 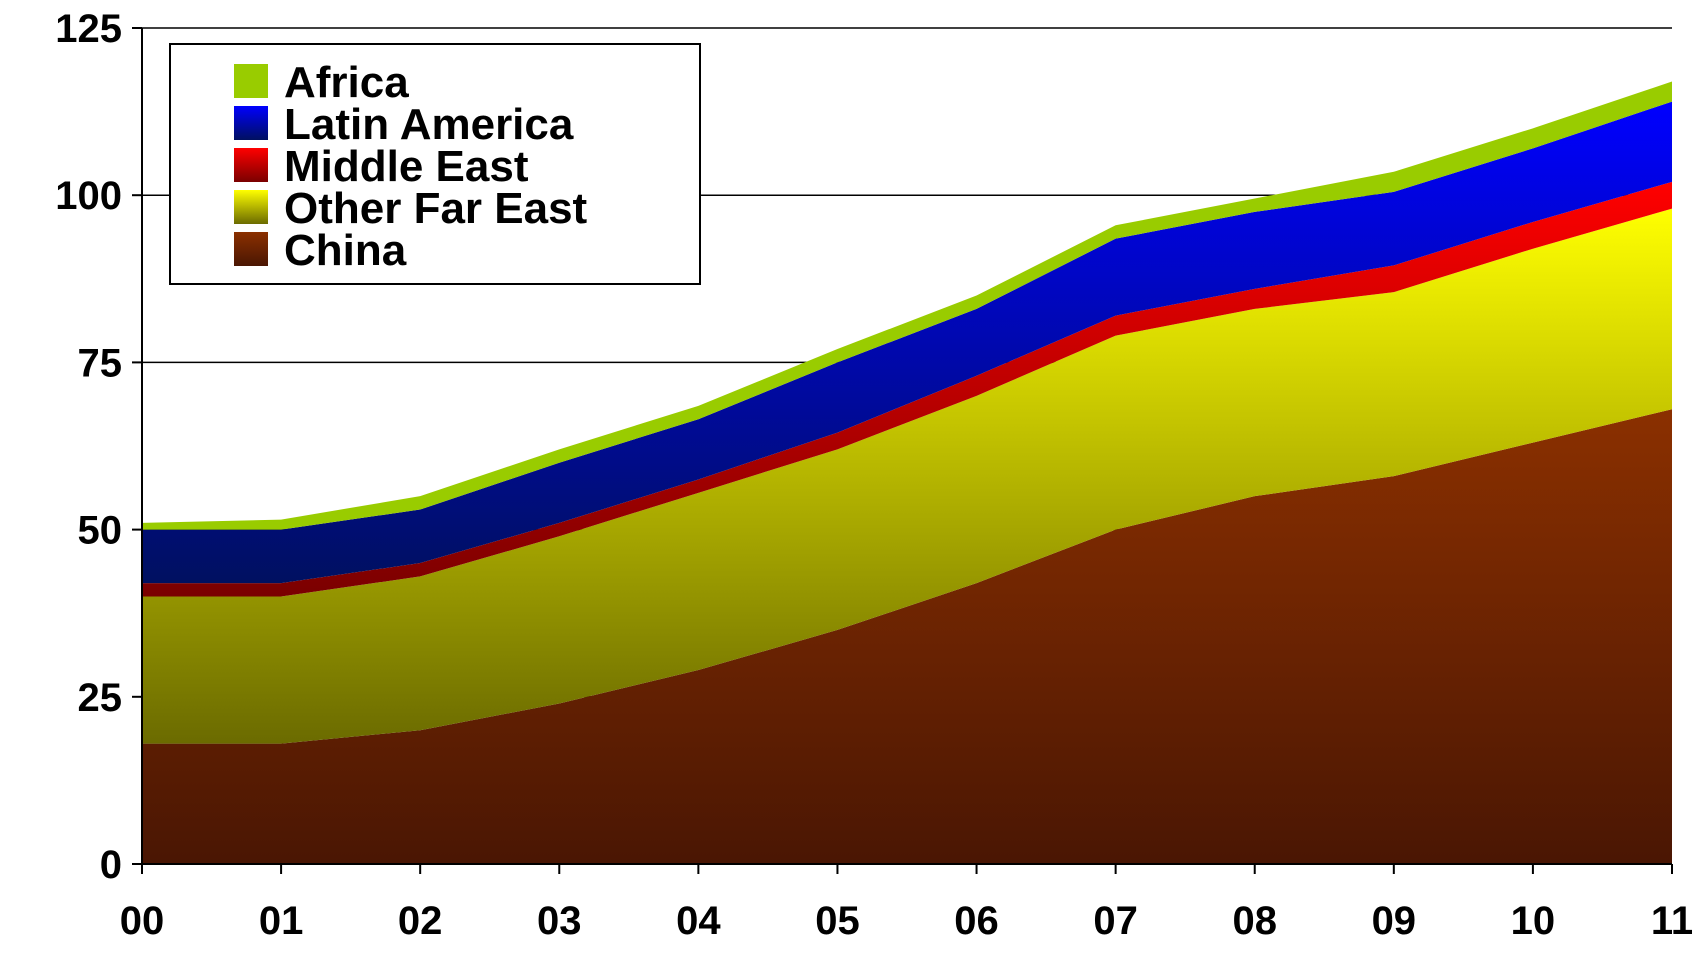 I want to click on x-tick-label-05: 05, so click(x=837, y=921).